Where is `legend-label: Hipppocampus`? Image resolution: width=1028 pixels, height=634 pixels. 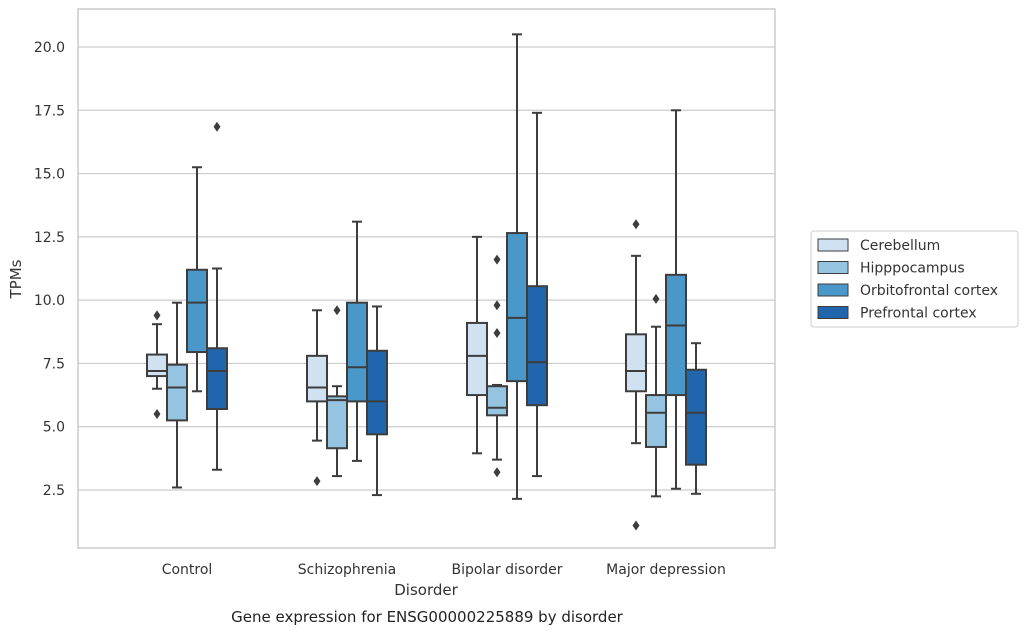 legend-label: Hipppocampus is located at coordinates (912, 269).